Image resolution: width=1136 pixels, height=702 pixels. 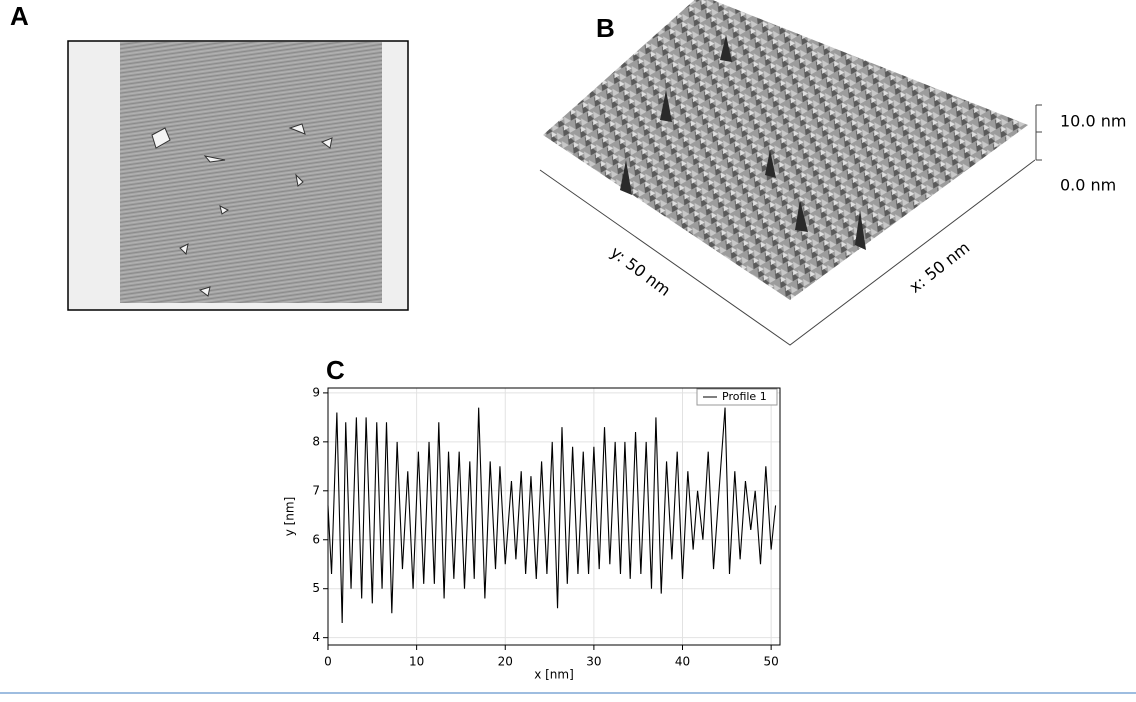 What do you see at coordinates (316, 539) in the screenshot?
I see `y-tick-label: 6` at bounding box center [316, 539].